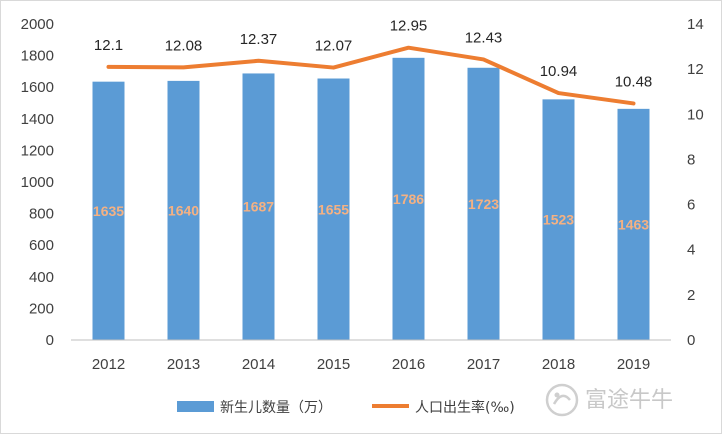 The image size is (722, 434). I want to click on right-tick-label: 12, so click(695, 69).